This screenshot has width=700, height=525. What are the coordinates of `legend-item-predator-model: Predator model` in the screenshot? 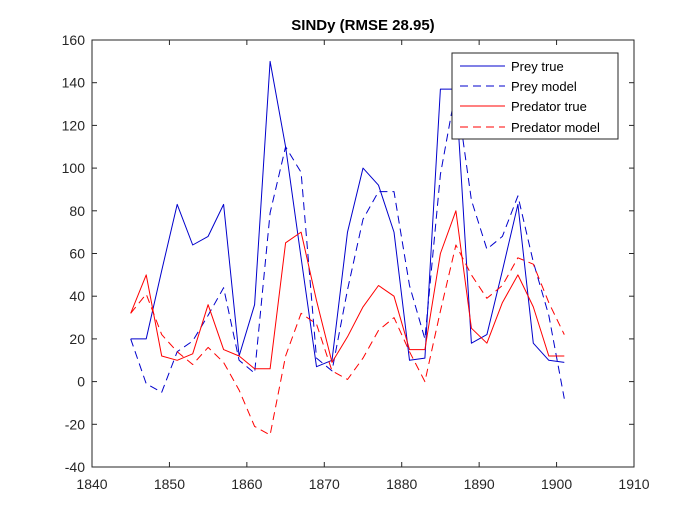 It's located at (530, 127).